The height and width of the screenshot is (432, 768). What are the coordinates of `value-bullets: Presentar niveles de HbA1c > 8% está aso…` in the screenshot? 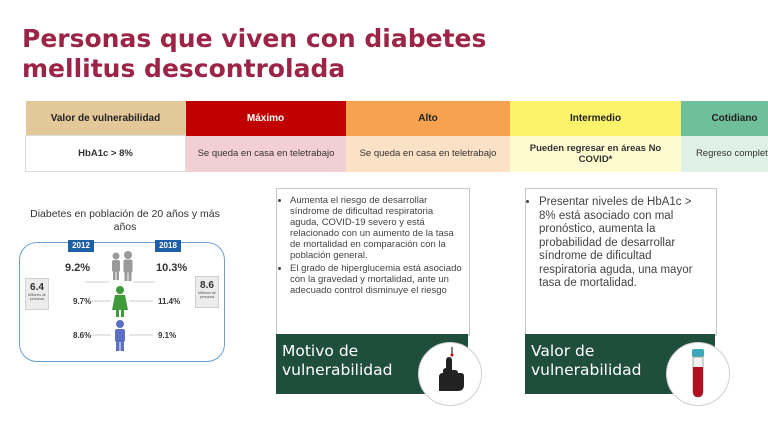 It's located at (621, 243).